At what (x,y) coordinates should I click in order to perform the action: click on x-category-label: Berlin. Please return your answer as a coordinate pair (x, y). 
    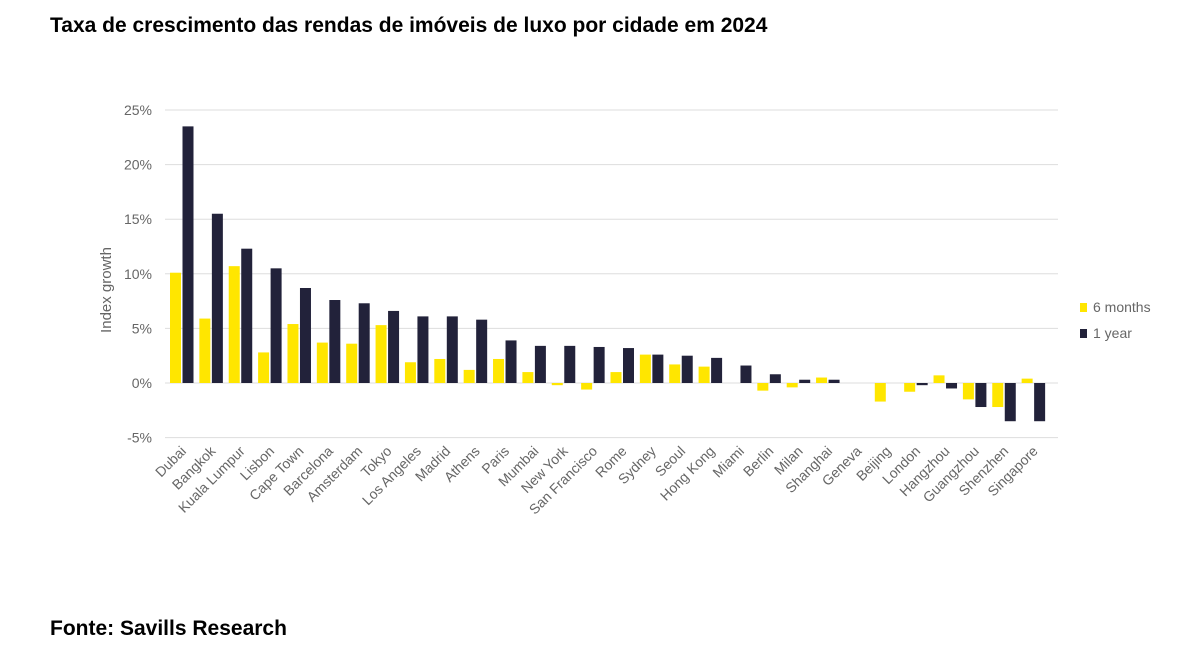
    Looking at the image, I should click on (758, 461).